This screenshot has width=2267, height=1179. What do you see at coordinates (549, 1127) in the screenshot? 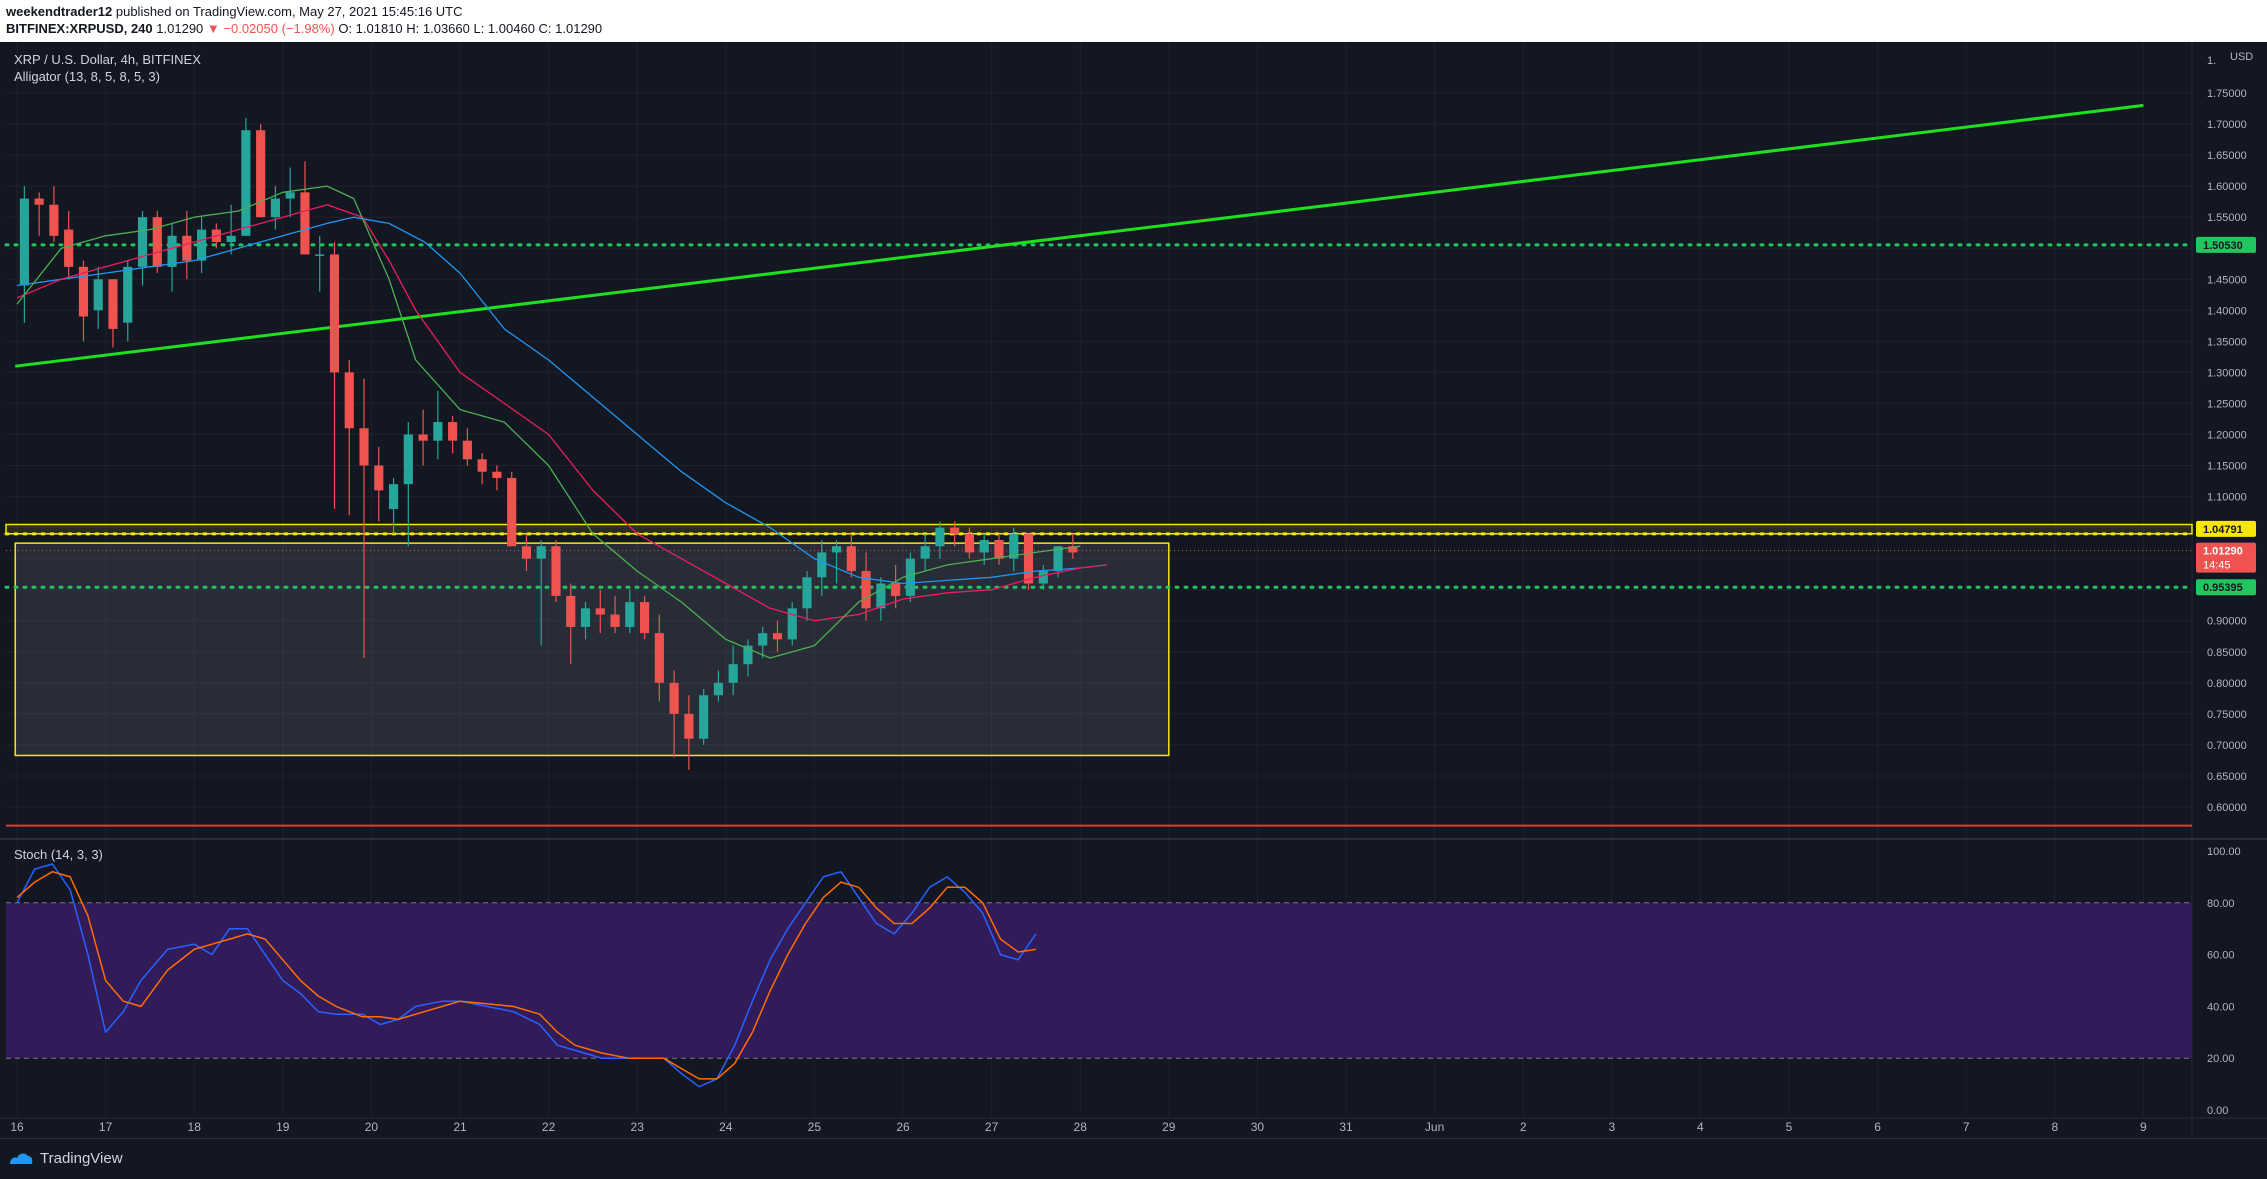
I see `time-tick-label: 22` at bounding box center [549, 1127].